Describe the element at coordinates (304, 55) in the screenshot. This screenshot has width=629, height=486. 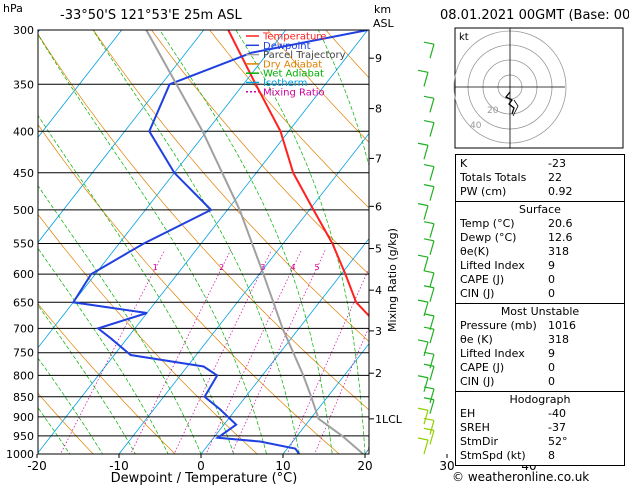
I see `legend-label: Parcel Trajectory` at that location.